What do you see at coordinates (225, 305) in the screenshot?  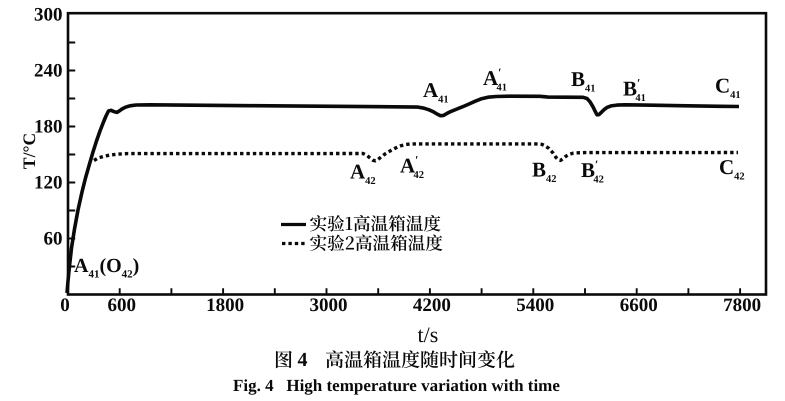 I see `svg-text: 1800` at bounding box center [225, 305].